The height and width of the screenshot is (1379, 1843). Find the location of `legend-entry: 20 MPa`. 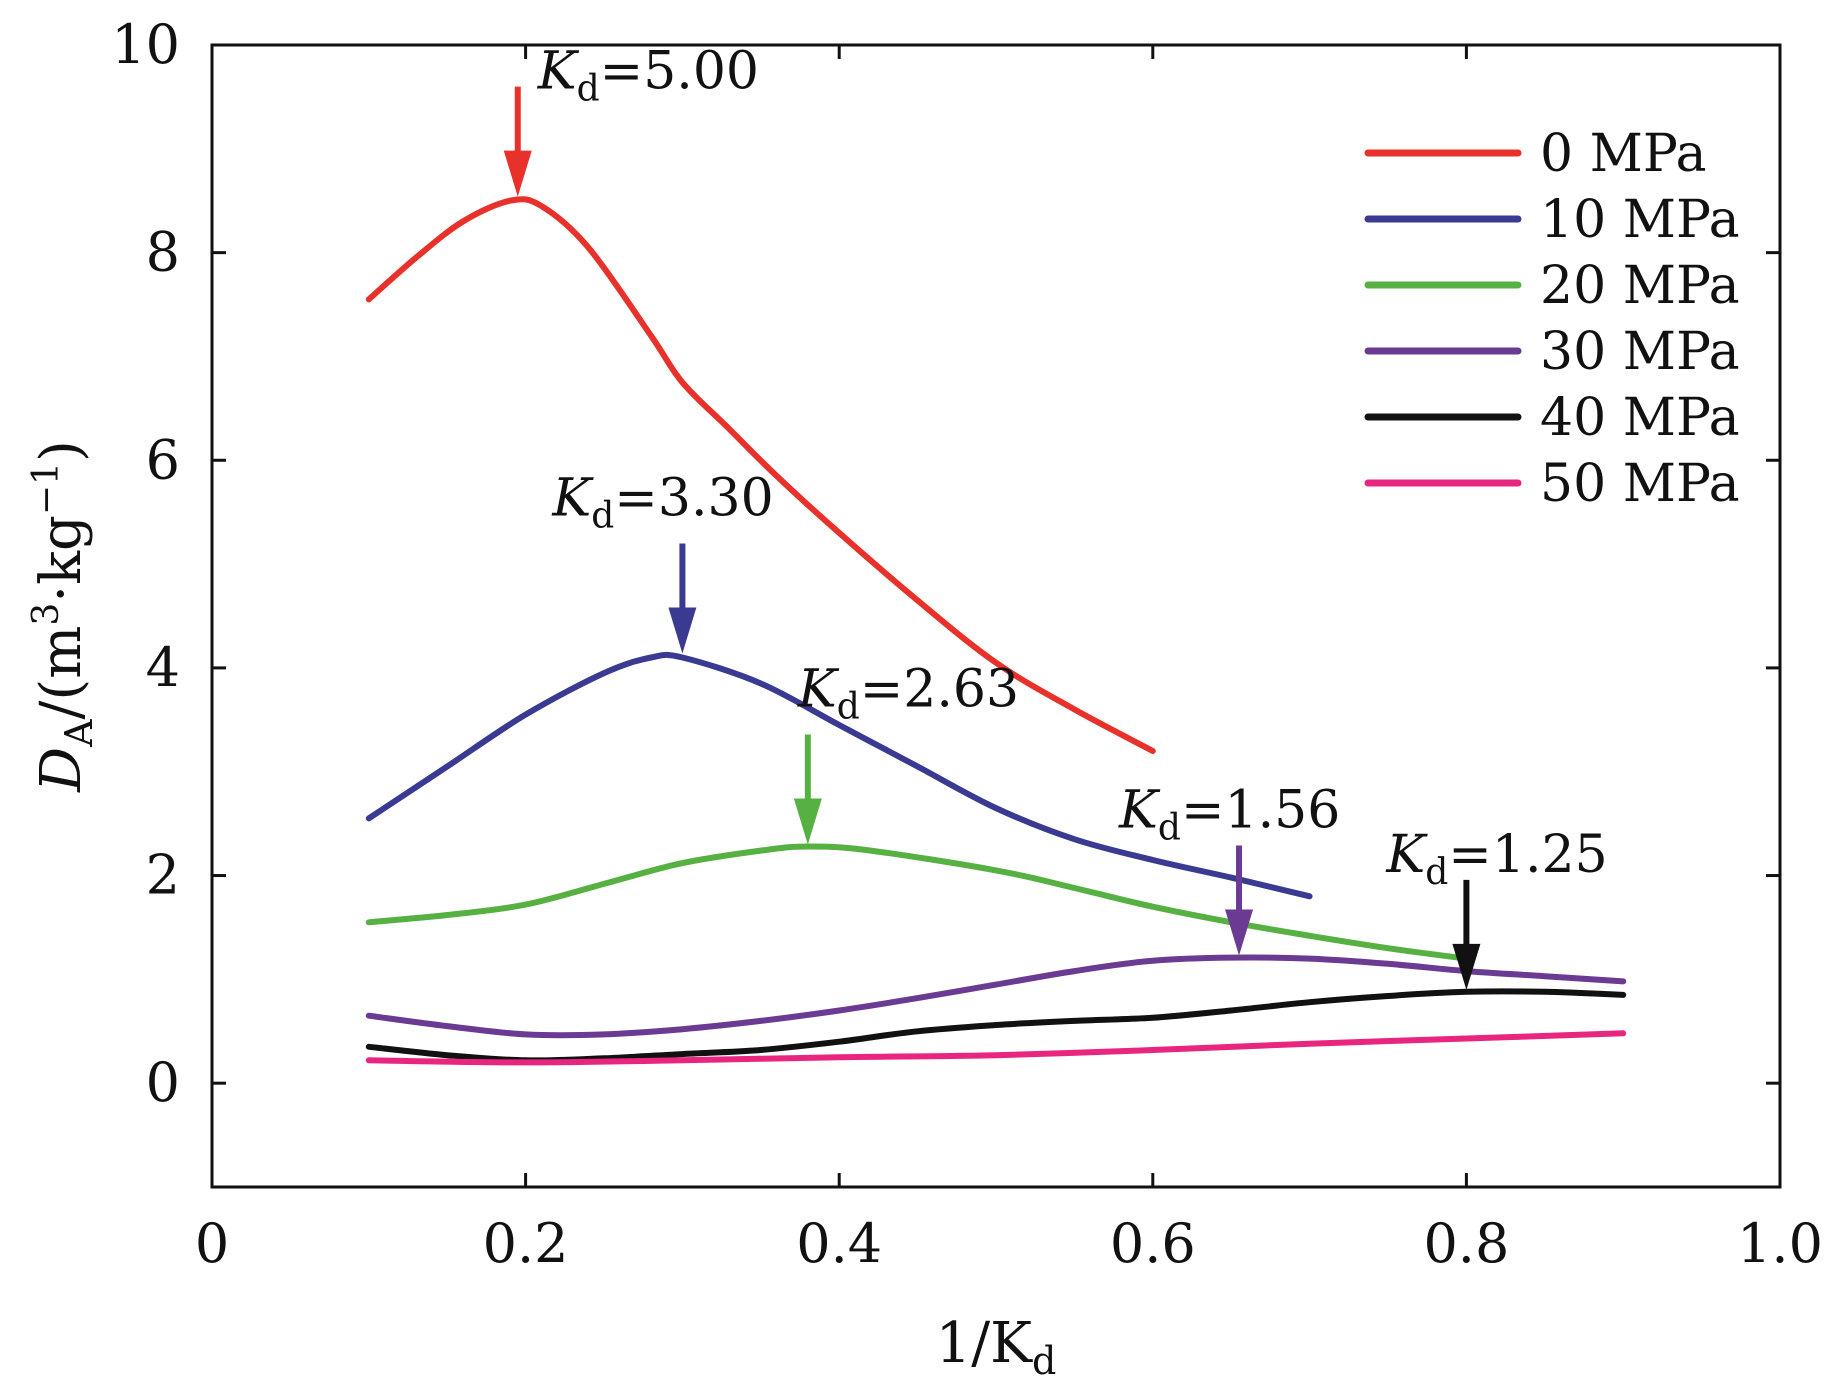

legend-entry: 20 MPa is located at coordinates (1552, 286).